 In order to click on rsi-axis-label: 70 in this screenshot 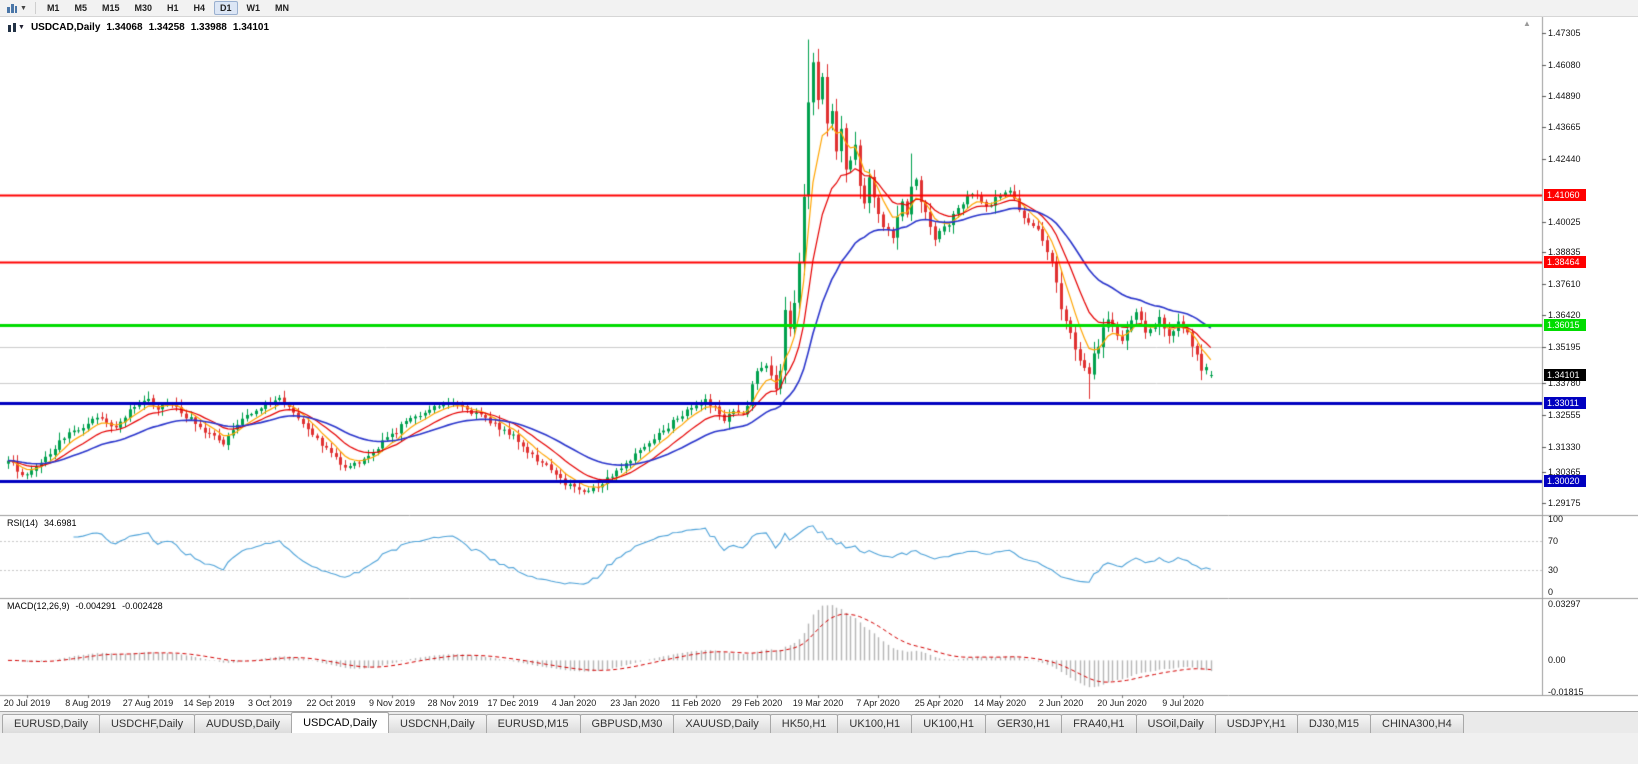, I will do `click(1553, 541)`.